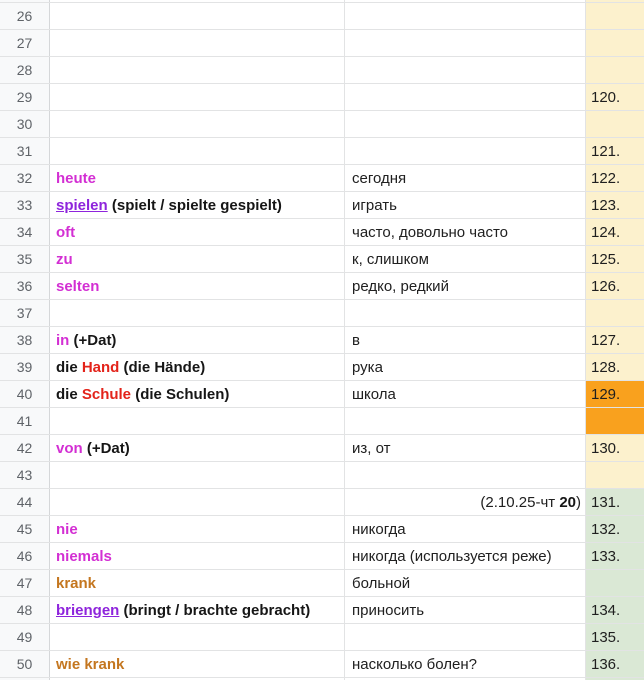  Describe the element at coordinates (25, 205) in the screenshot. I see `row-number-header: 33` at that location.